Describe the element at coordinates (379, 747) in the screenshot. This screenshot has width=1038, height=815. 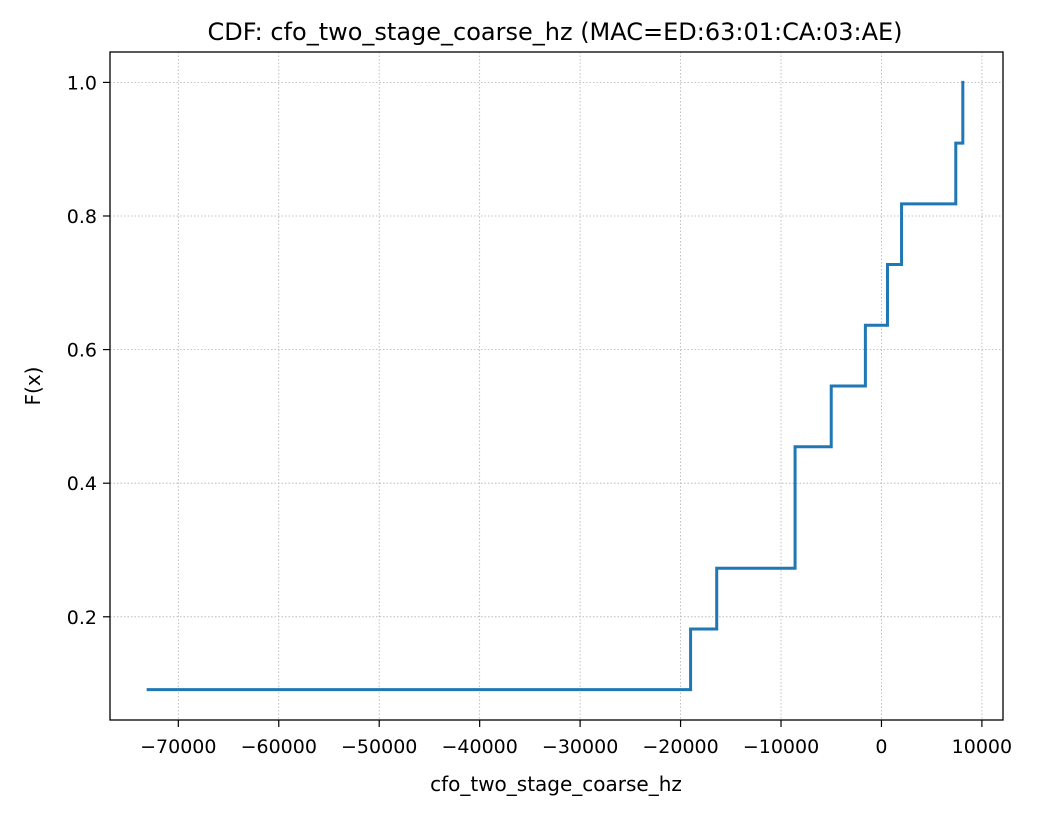
I see `x-tick-label: −50000` at that location.